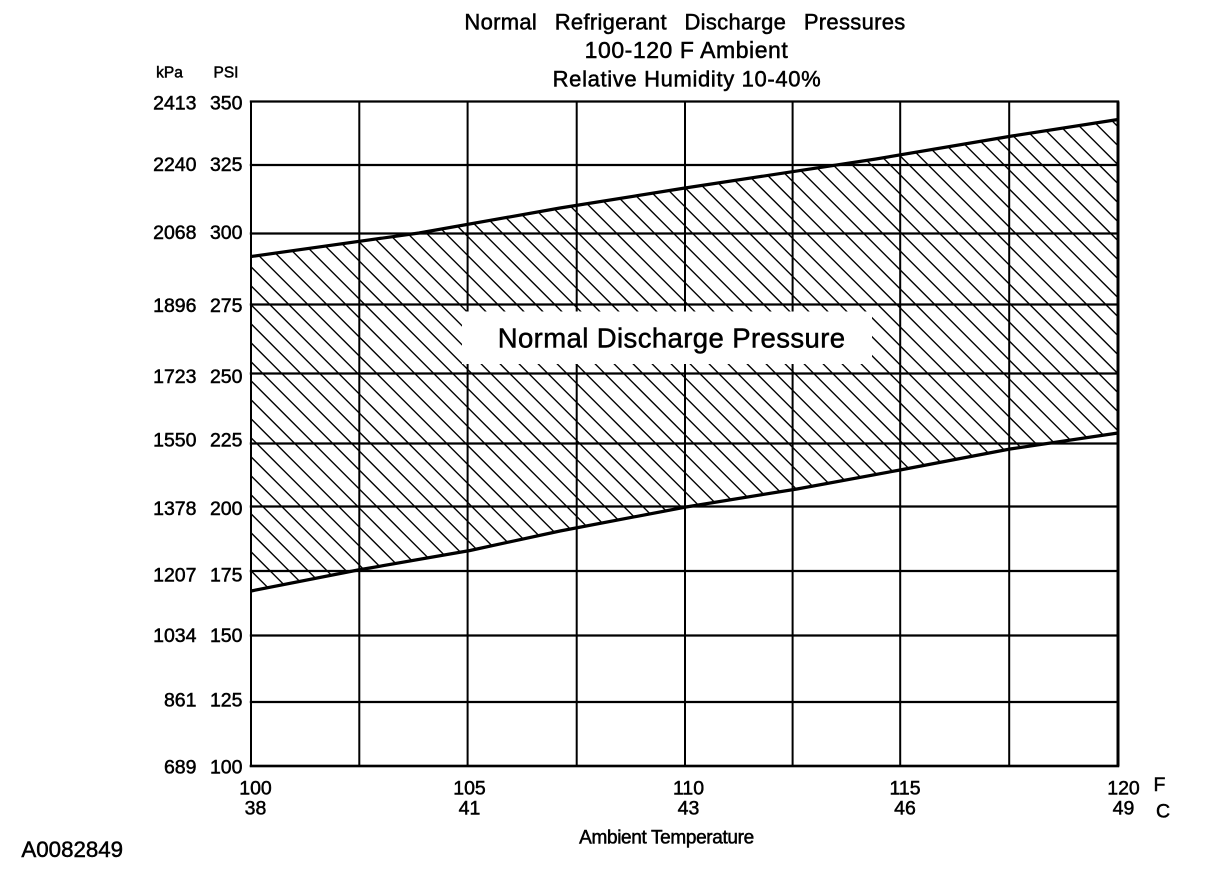 Image resolution: width=1216 pixels, height=874 pixels. What do you see at coordinates (470, 809) in the screenshot?
I see `svg-text: 41` at bounding box center [470, 809].